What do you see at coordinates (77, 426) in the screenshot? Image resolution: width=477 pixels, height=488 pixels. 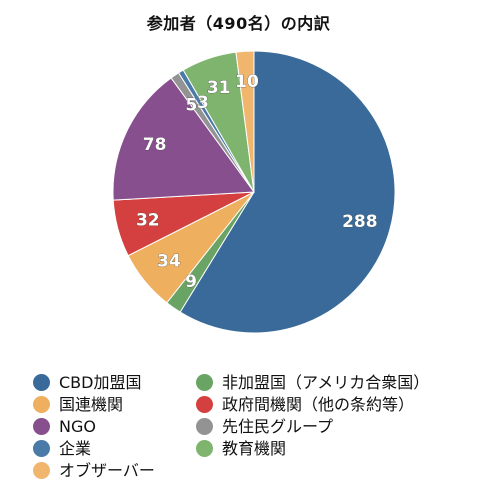 I see `legend-label: NGO` at bounding box center [77, 426].